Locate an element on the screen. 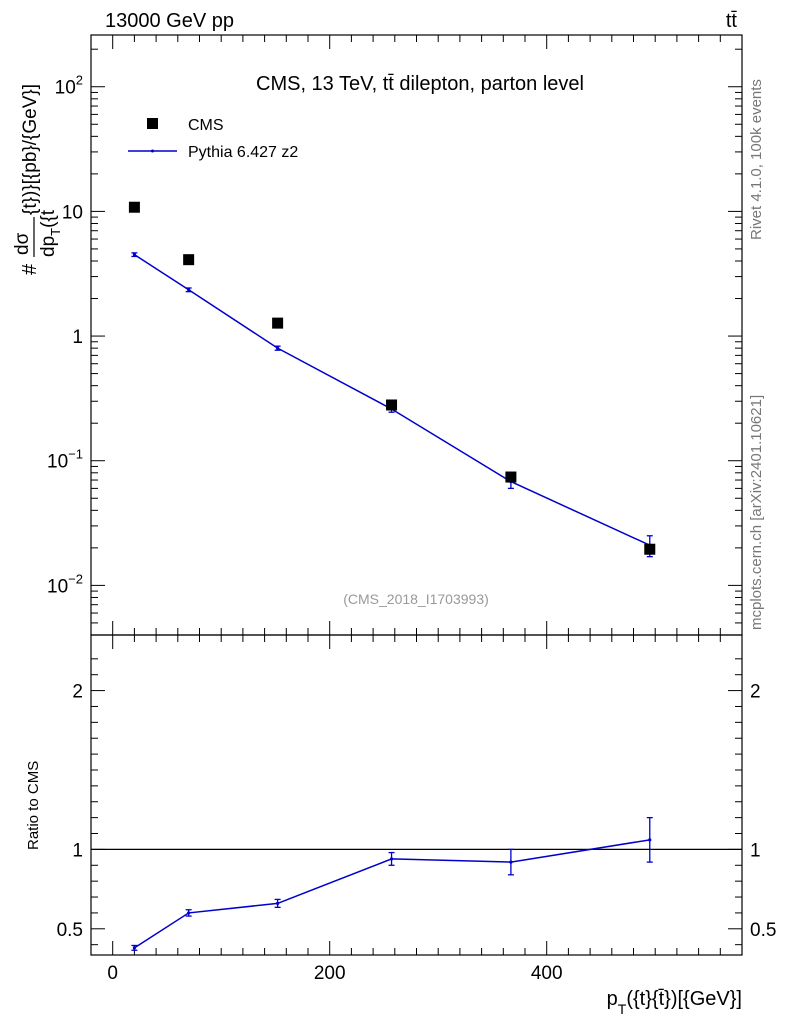  analysis-tag: (CMS_2018_I1703993) is located at coordinates (416, 599).